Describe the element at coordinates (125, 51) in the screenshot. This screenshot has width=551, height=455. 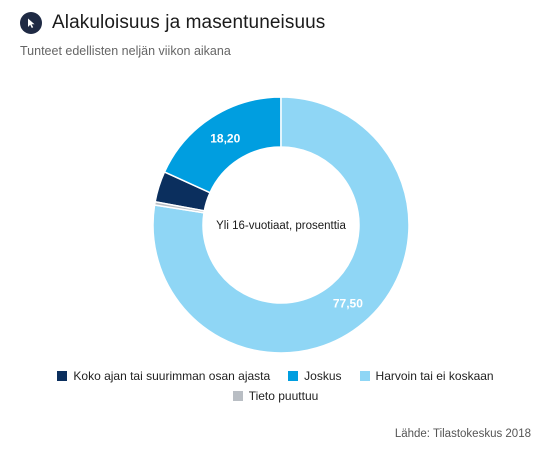
I see `chart-subtitle: Tunteet edellisten neljän viikon aikana` at that location.